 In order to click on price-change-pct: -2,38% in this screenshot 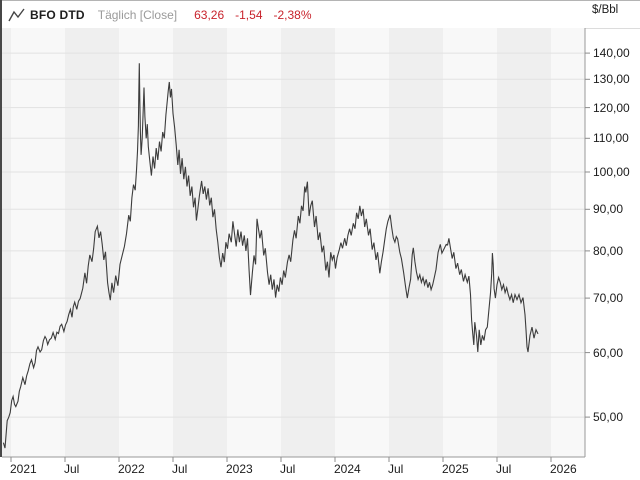, I will do `click(292, 14)`.